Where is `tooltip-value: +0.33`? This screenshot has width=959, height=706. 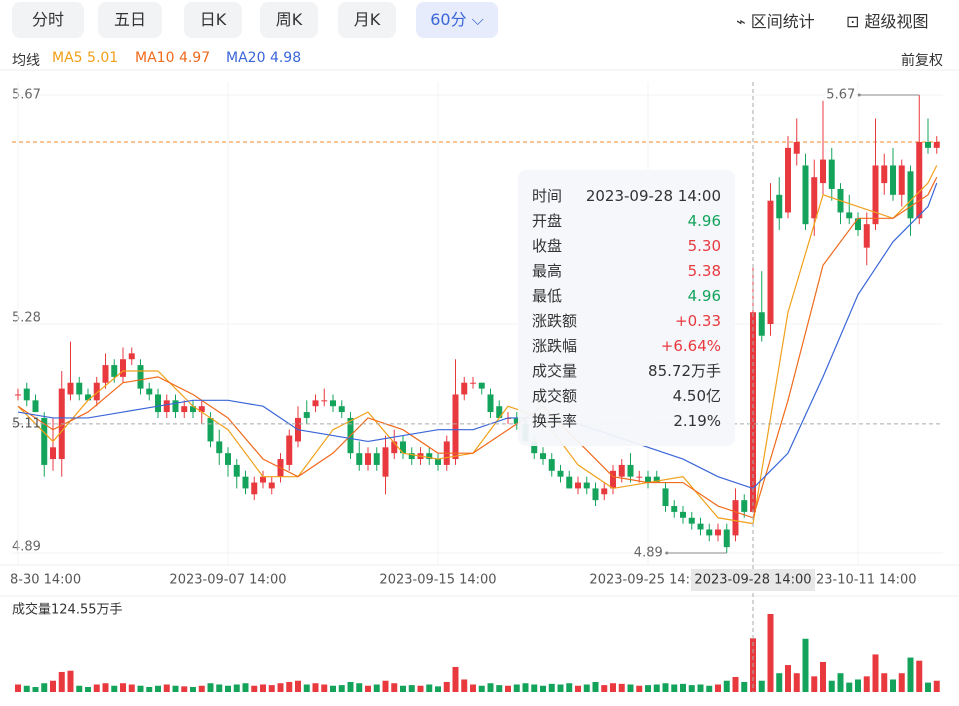
tooltip-value: +0.33 is located at coordinates (698, 321).